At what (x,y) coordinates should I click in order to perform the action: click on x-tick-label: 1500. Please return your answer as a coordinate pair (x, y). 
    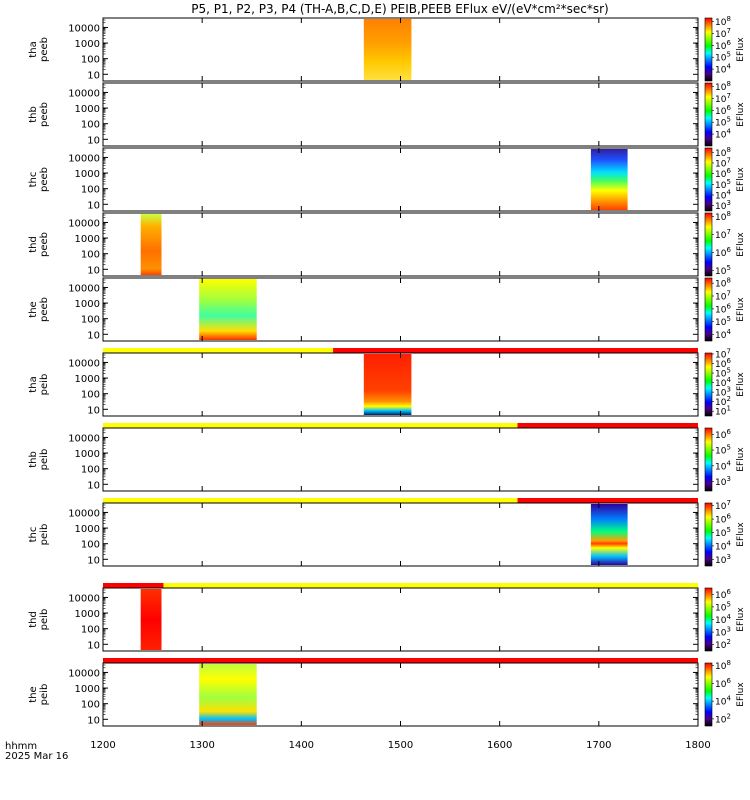
    Looking at the image, I should click on (400, 745).